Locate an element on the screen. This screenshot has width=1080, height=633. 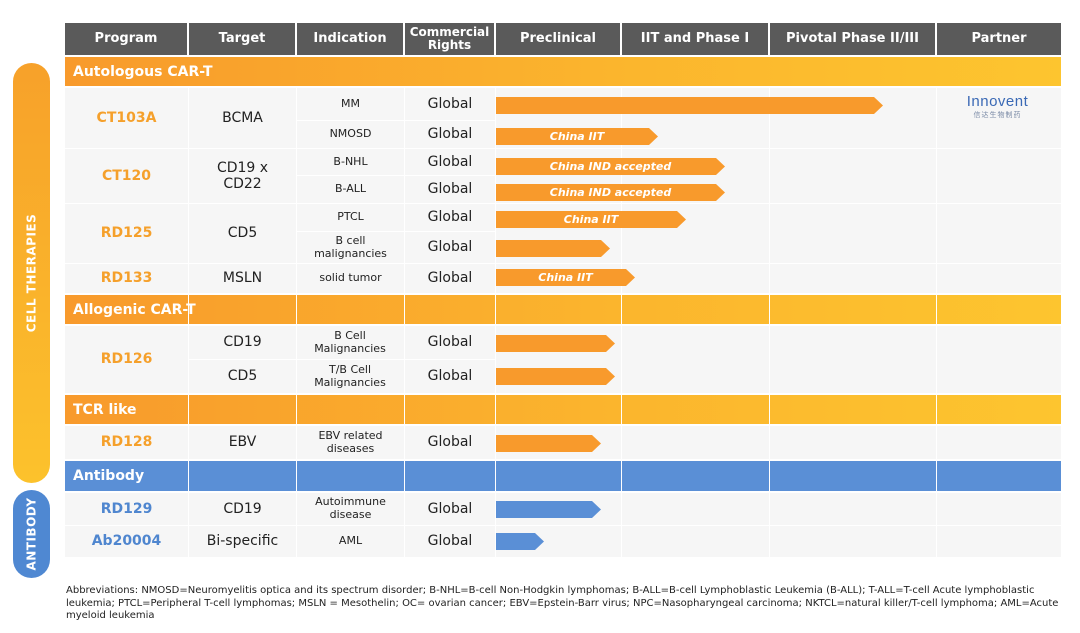
program-ct120: CT120 is located at coordinates (126, 175).